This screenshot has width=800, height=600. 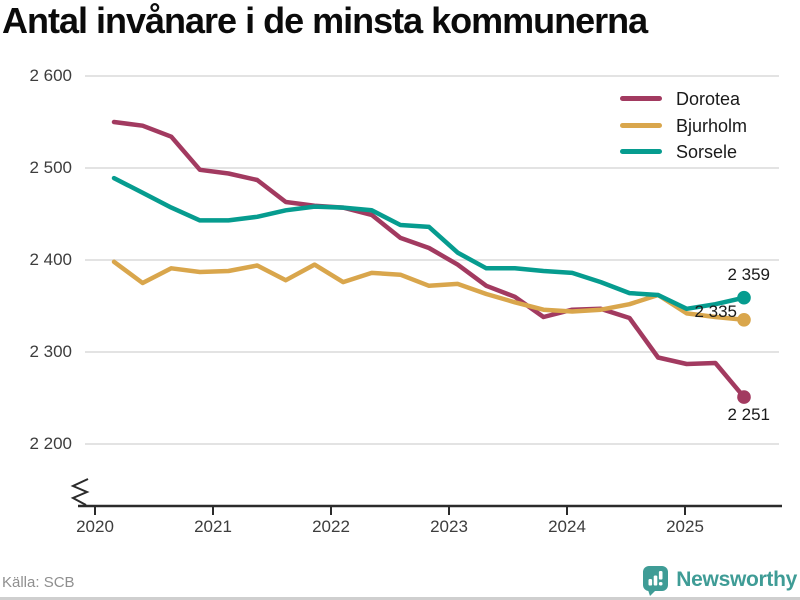 What do you see at coordinates (641, 98) in the screenshot?
I see `legend-swatch-dorotea` at bounding box center [641, 98].